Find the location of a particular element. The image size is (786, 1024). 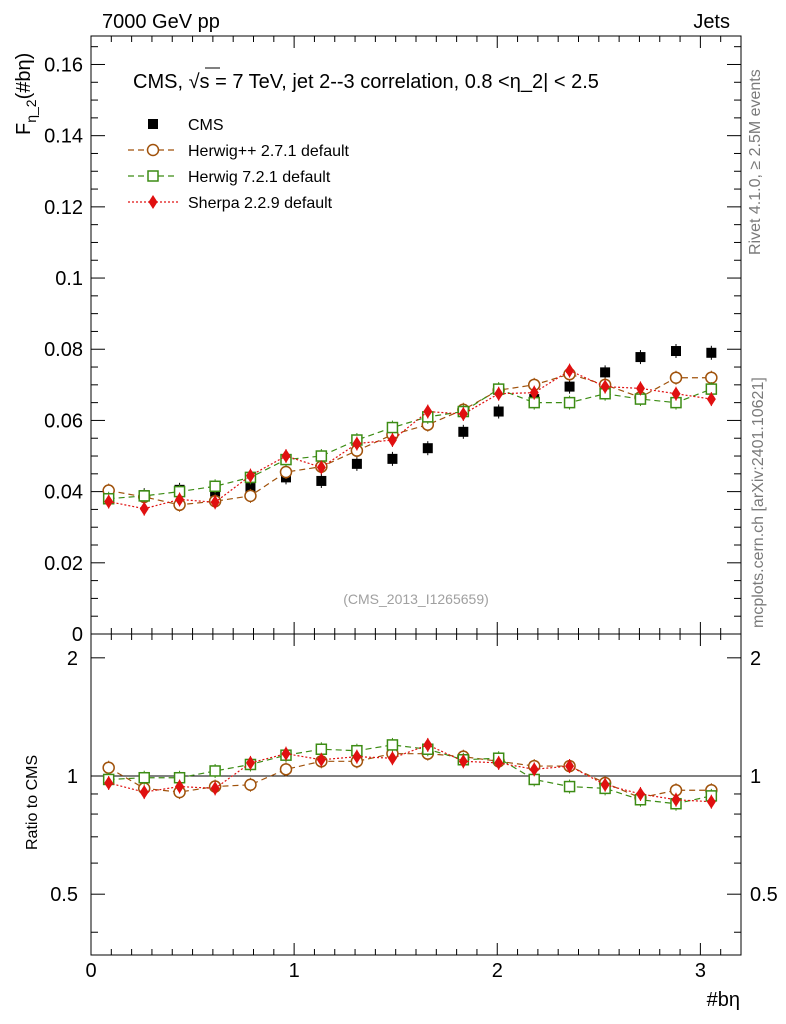

header-left: 7000 GeV pp is located at coordinates (161, 22).